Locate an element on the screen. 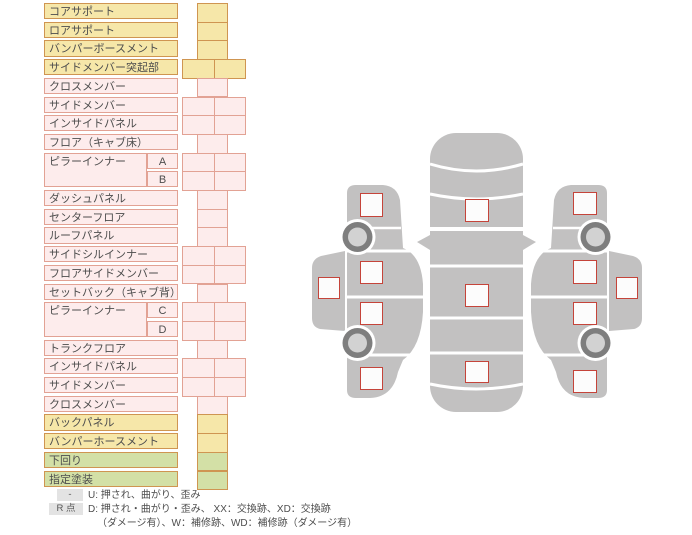 The height and width of the screenshot is (535, 692). part-label: ロアサポート is located at coordinates (111, 29).